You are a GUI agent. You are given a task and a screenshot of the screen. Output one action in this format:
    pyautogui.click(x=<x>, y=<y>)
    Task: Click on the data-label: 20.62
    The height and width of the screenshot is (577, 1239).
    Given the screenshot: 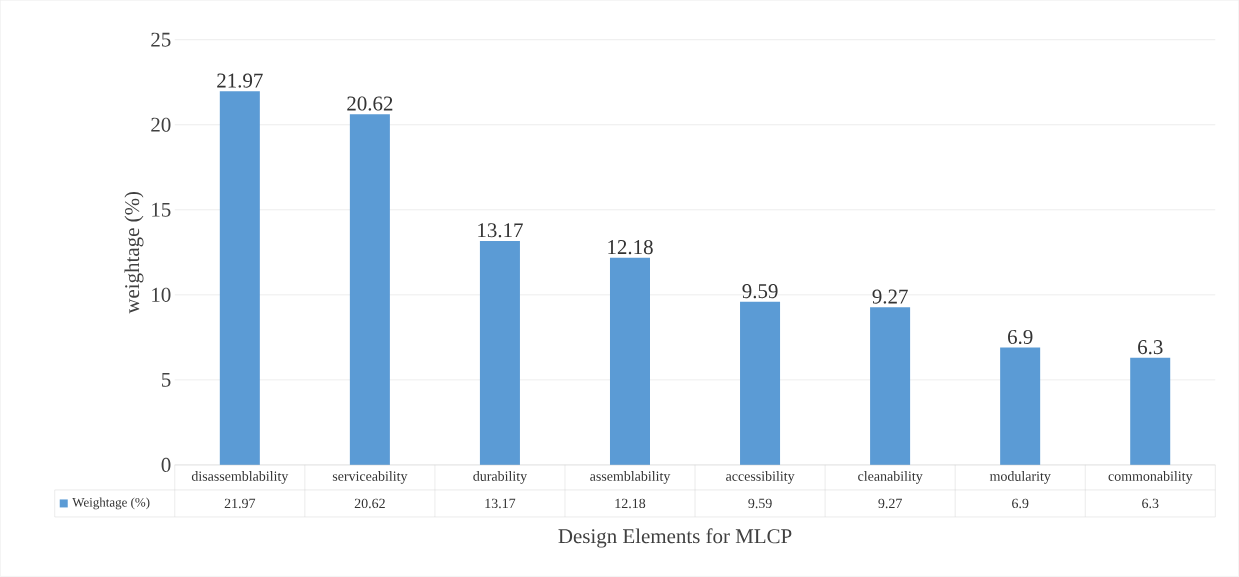 What is the action you would take?
    pyautogui.click(x=369, y=503)
    